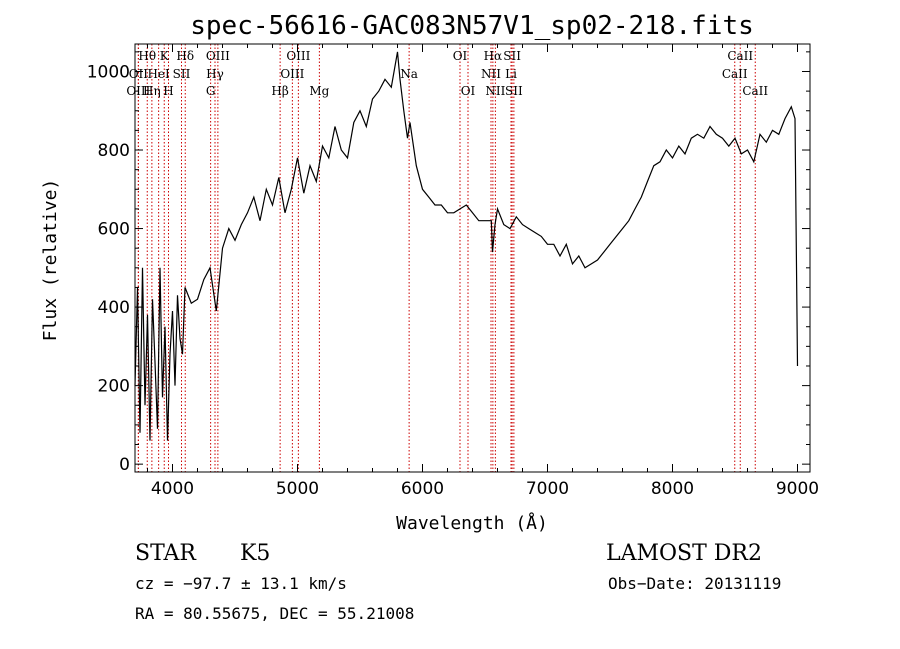 Image resolution: width=900 pixels, height=649 pixels. Describe the element at coordinates (319, 91) in the screenshot. I see `spectral-line-label: Mg` at that location.